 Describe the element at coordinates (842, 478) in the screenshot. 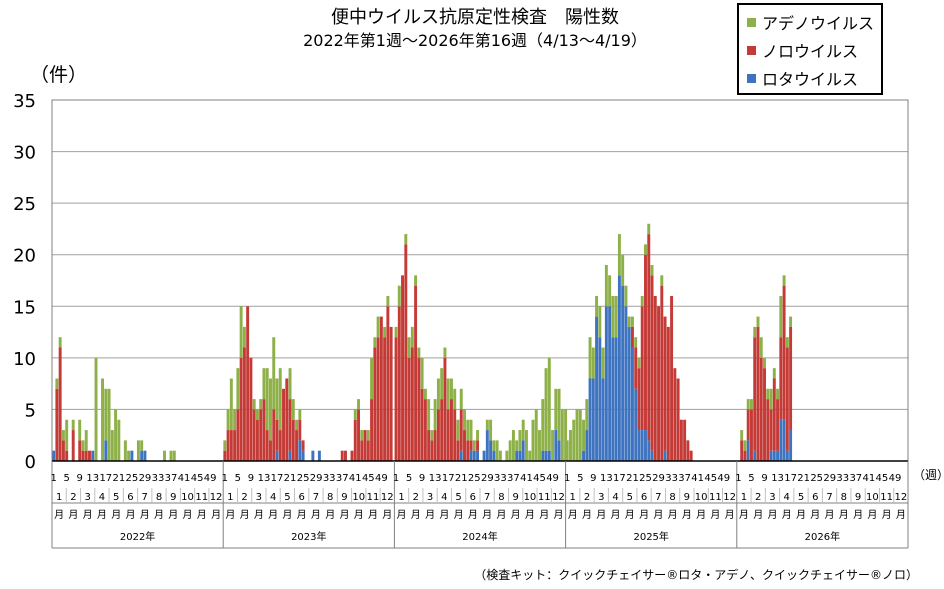

I see `week-tick-label: 33` at that location.